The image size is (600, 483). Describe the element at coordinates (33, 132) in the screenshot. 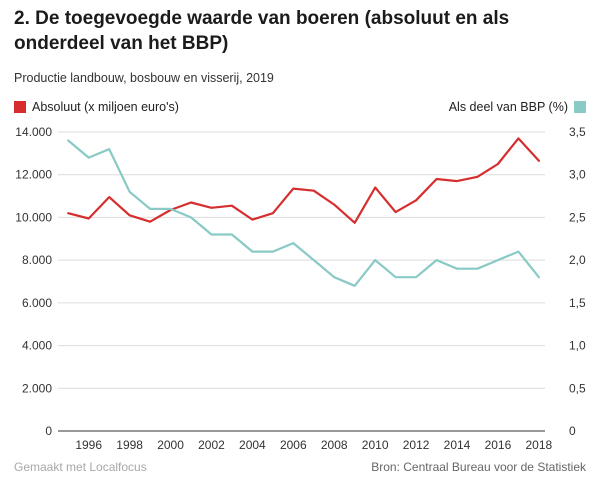

I see `y-left-tick-label: 14.000` at that location.